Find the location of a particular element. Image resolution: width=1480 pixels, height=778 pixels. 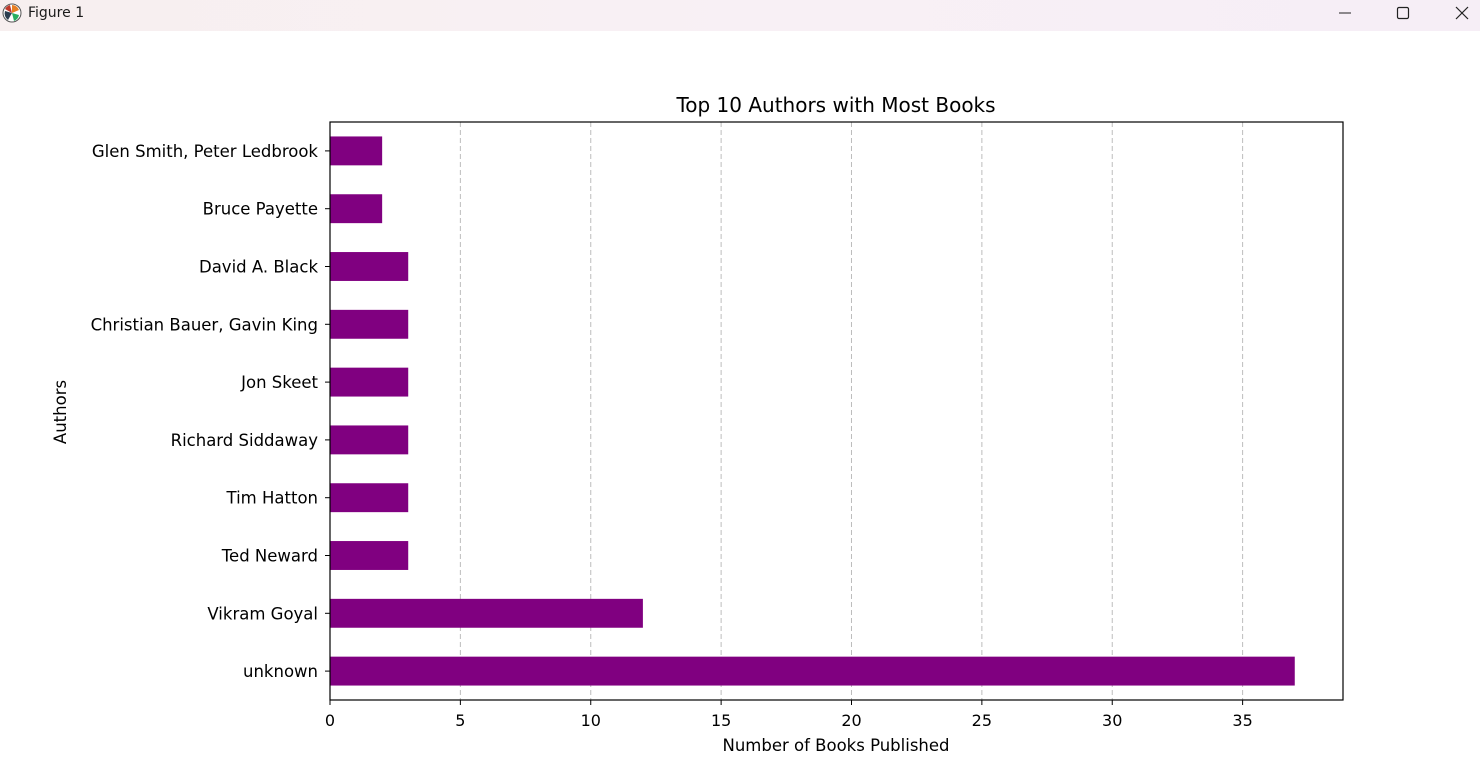

title-bar: Figure 1 is located at coordinates (740, 15).